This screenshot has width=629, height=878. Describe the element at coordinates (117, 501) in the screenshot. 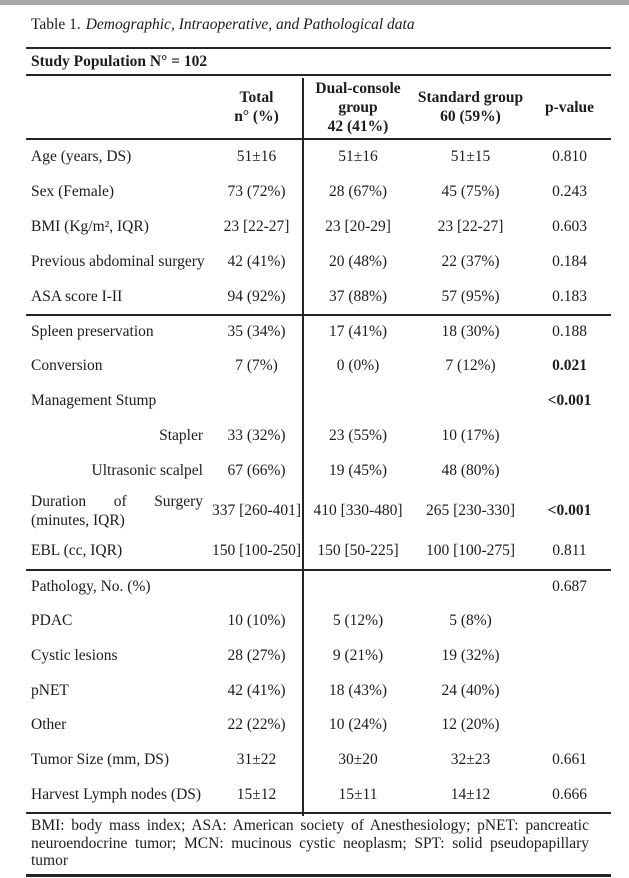

I see `row-label-line1: Duration of Surgery` at that location.